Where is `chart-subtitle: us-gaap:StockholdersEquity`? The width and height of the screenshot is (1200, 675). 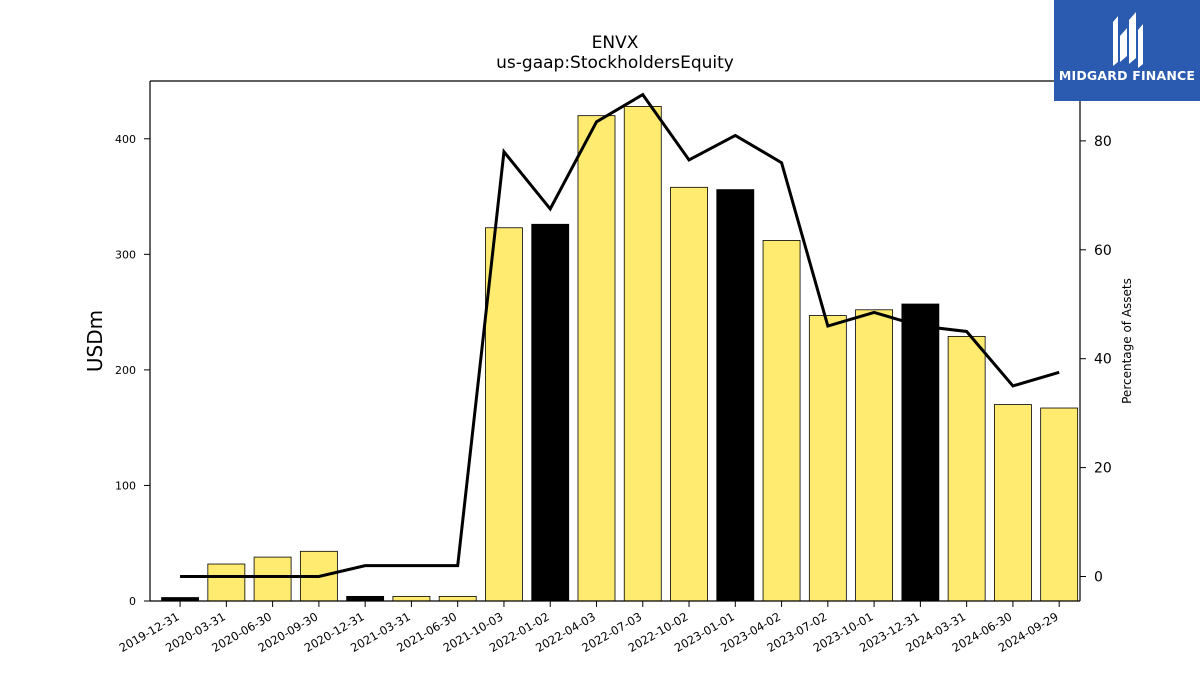 chart-subtitle: us-gaap:StockholdersEquity is located at coordinates (615, 63).